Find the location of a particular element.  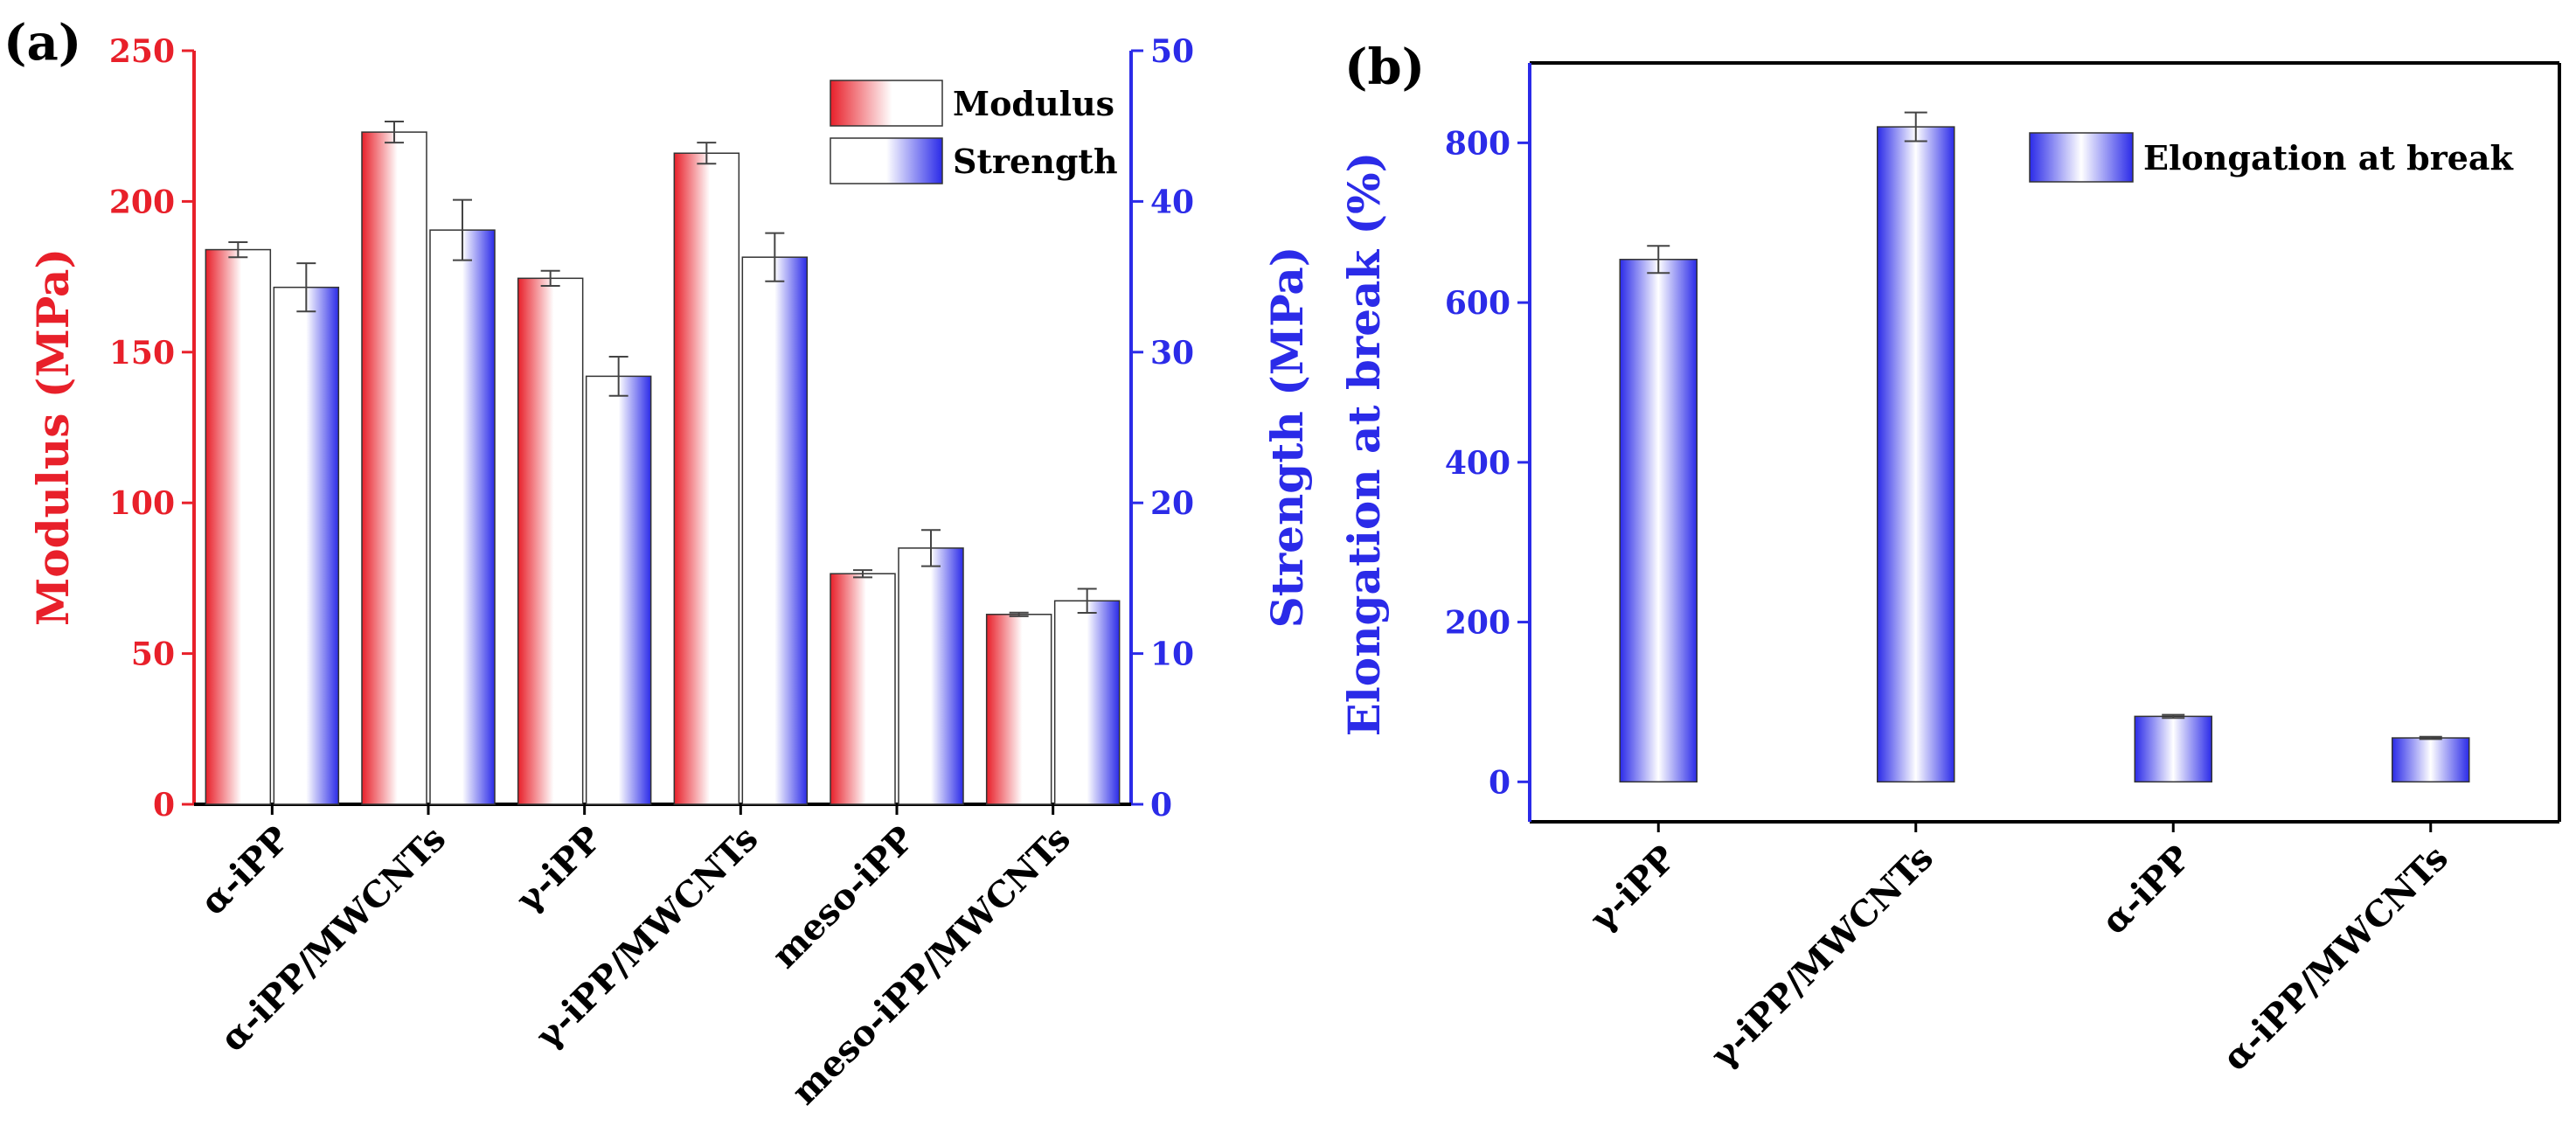

left-tick-label: 600 is located at coordinates (1478, 303).